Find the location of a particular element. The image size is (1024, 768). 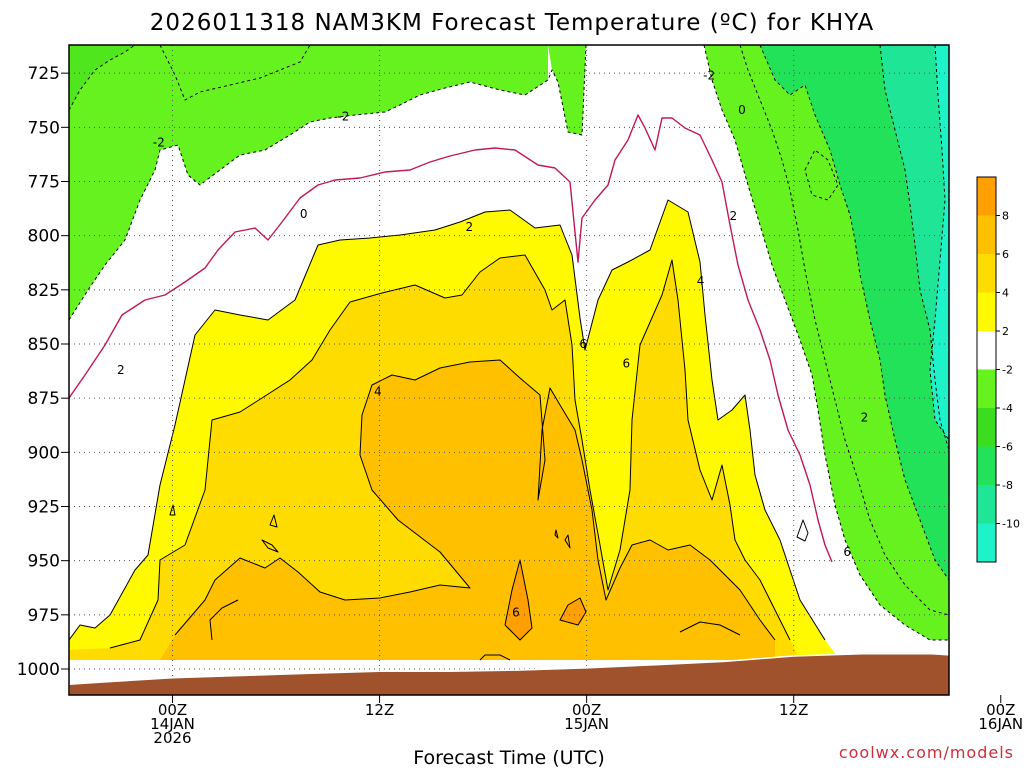

cold-region-left-inner is located at coordinates (102, 77).